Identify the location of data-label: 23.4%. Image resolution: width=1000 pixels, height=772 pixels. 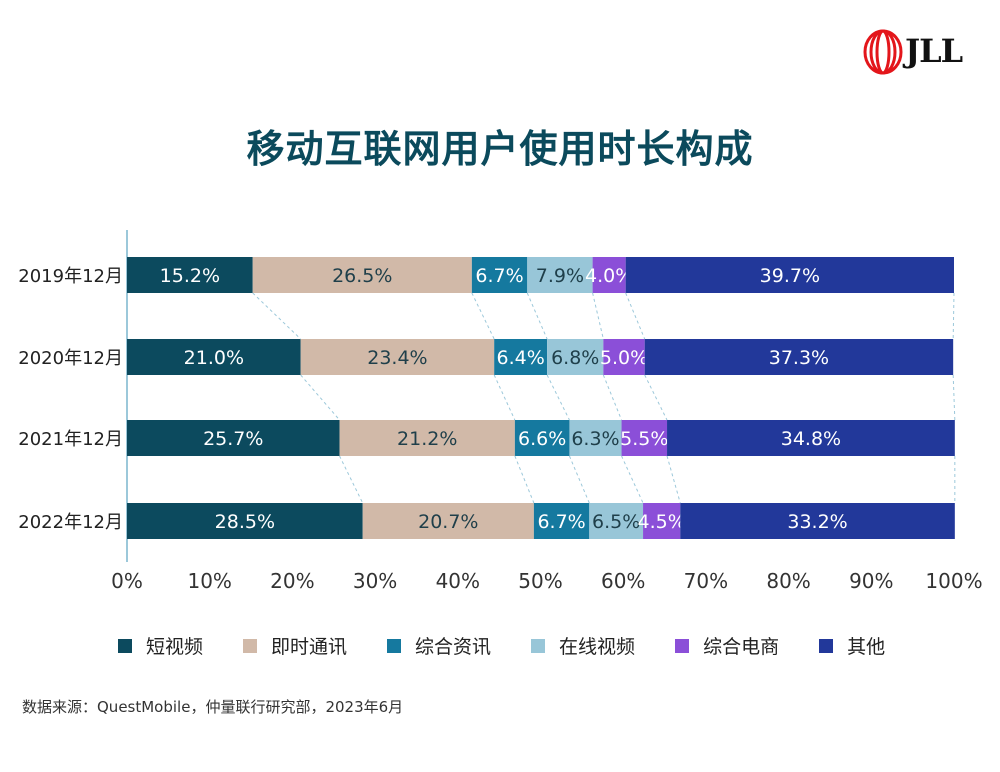
(397, 358).